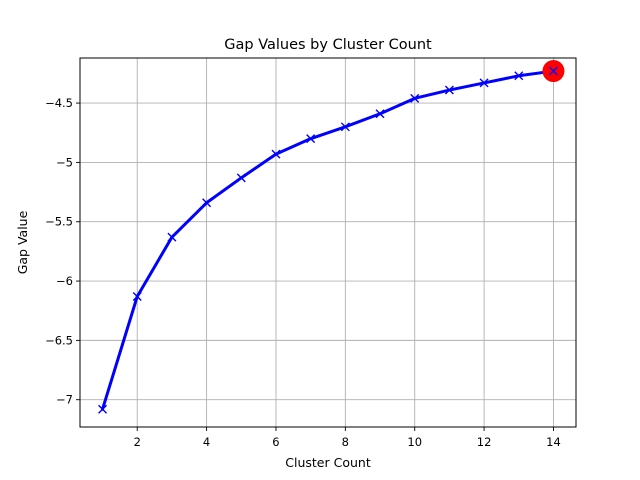 The width and height of the screenshot is (640, 480). What do you see at coordinates (59, 103) in the screenshot?
I see `y-tick-label: −4.5` at bounding box center [59, 103].